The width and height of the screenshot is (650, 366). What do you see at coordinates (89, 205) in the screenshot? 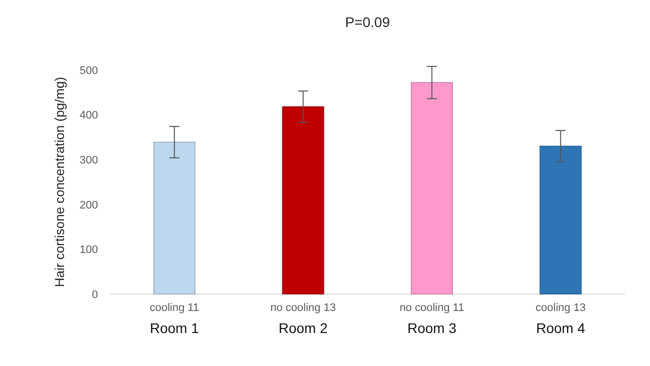
I see `y-tick-label: 200` at bounding box center [89, 205].